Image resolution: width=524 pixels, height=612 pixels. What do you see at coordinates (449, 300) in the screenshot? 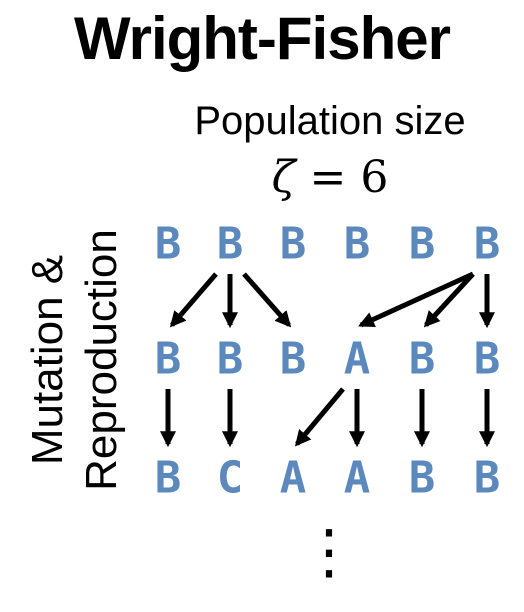
I see `inheritance-arrow-gen1-from6-to5` at bounding box center [449, 300].